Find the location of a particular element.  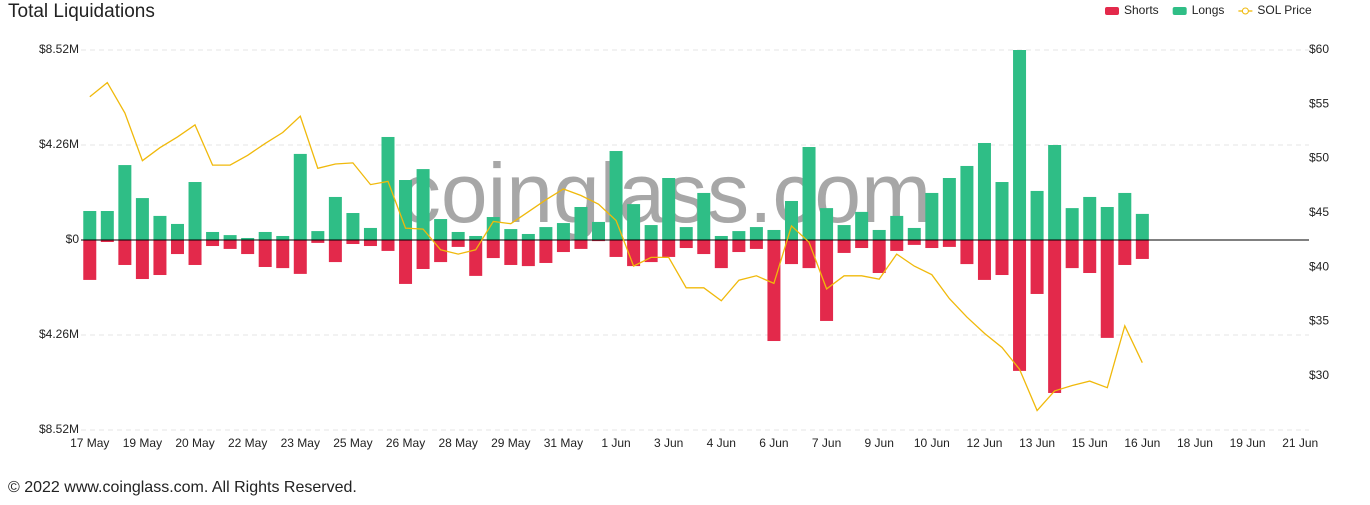

legend-swatch is located at coordinates (1179, 11).